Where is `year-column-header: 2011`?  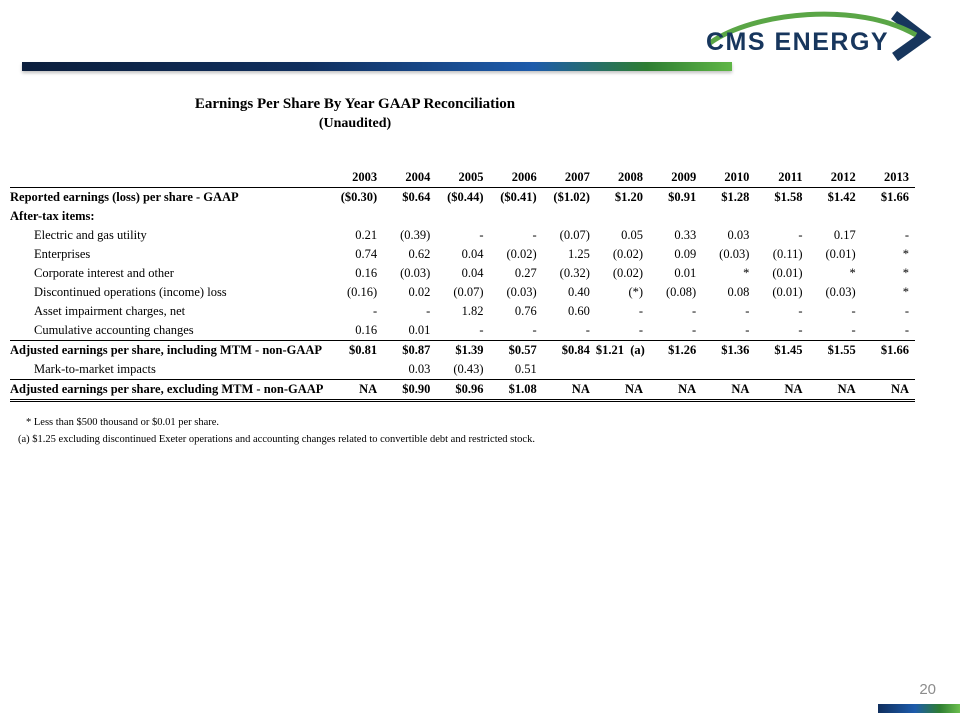 year-column-header: 2011 is located at coordinates (782, 178).